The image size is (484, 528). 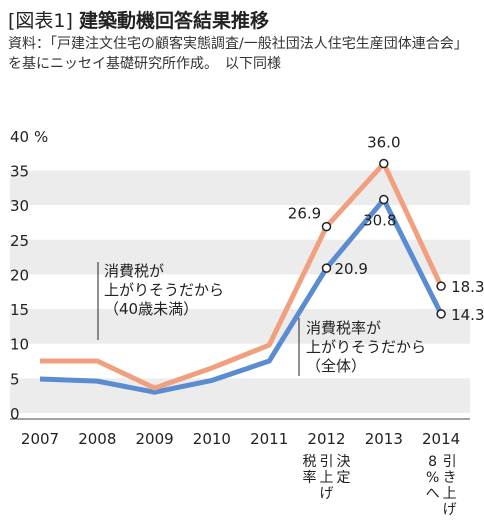 What do you see at coordinates (15, 379) in the screenshot?
I see `y-tick-label: 5` at bounding box center [15, 379].